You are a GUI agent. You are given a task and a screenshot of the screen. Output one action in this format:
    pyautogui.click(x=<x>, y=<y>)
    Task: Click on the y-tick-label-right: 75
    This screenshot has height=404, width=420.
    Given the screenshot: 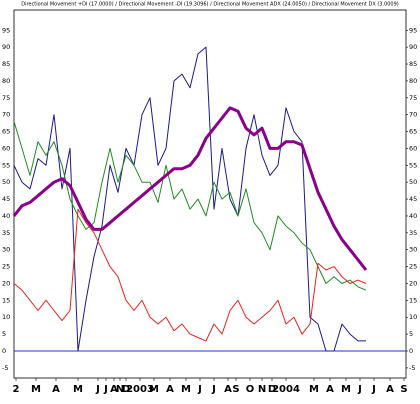 What is the action you would take?
    pyautogui.click(x=413, y=98)
    